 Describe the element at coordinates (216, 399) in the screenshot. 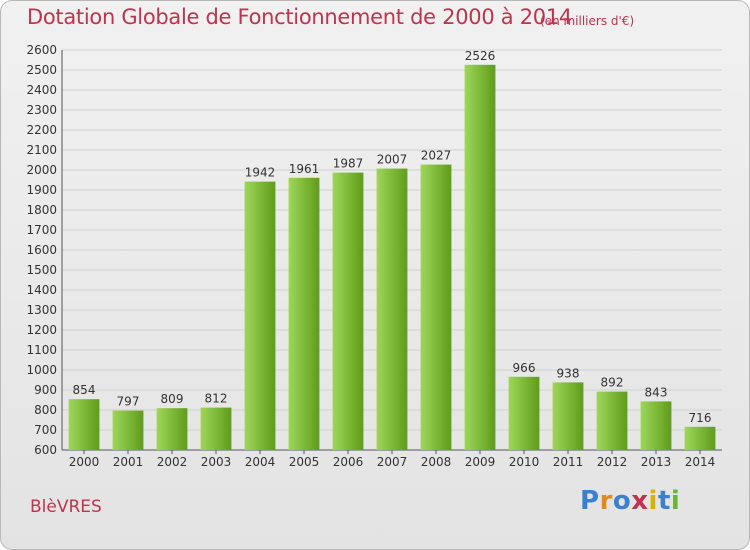

I see `value-label: 812` at that location.